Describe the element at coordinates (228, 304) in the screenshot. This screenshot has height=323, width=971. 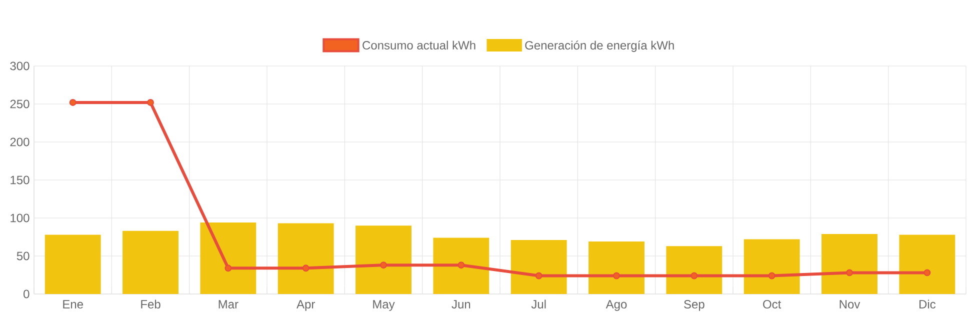
I see `x-tick-label: Mar` at that location.